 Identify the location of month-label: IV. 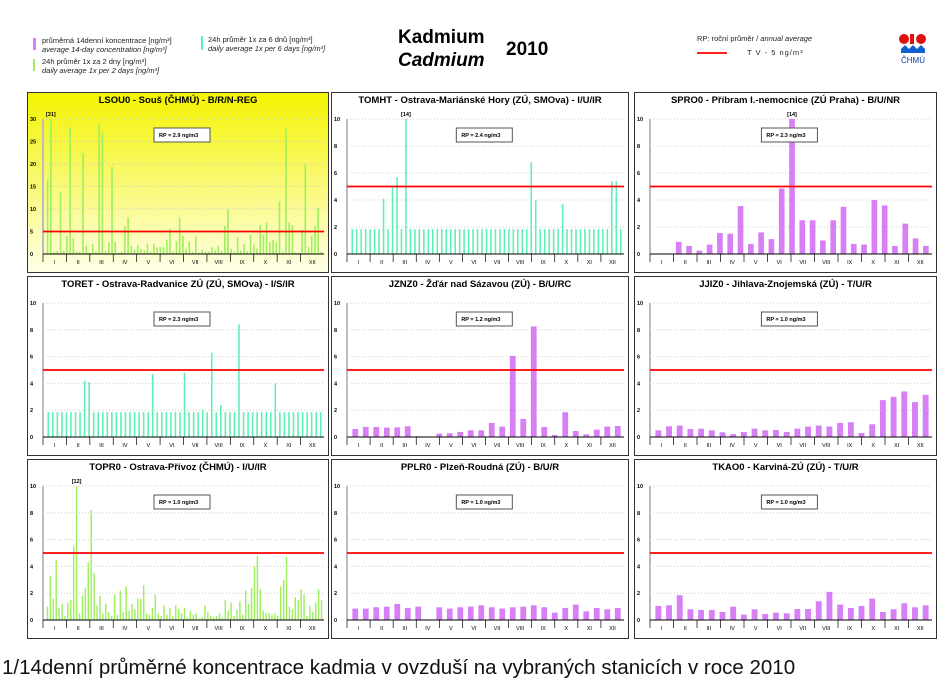
(125, 629).